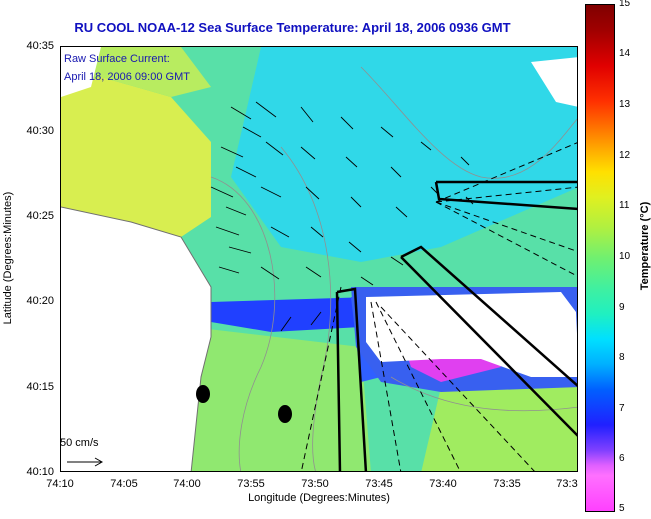 This screenshot has height=519, width=651. I want to click on colorbar-tick: 15, so click(625, 4).